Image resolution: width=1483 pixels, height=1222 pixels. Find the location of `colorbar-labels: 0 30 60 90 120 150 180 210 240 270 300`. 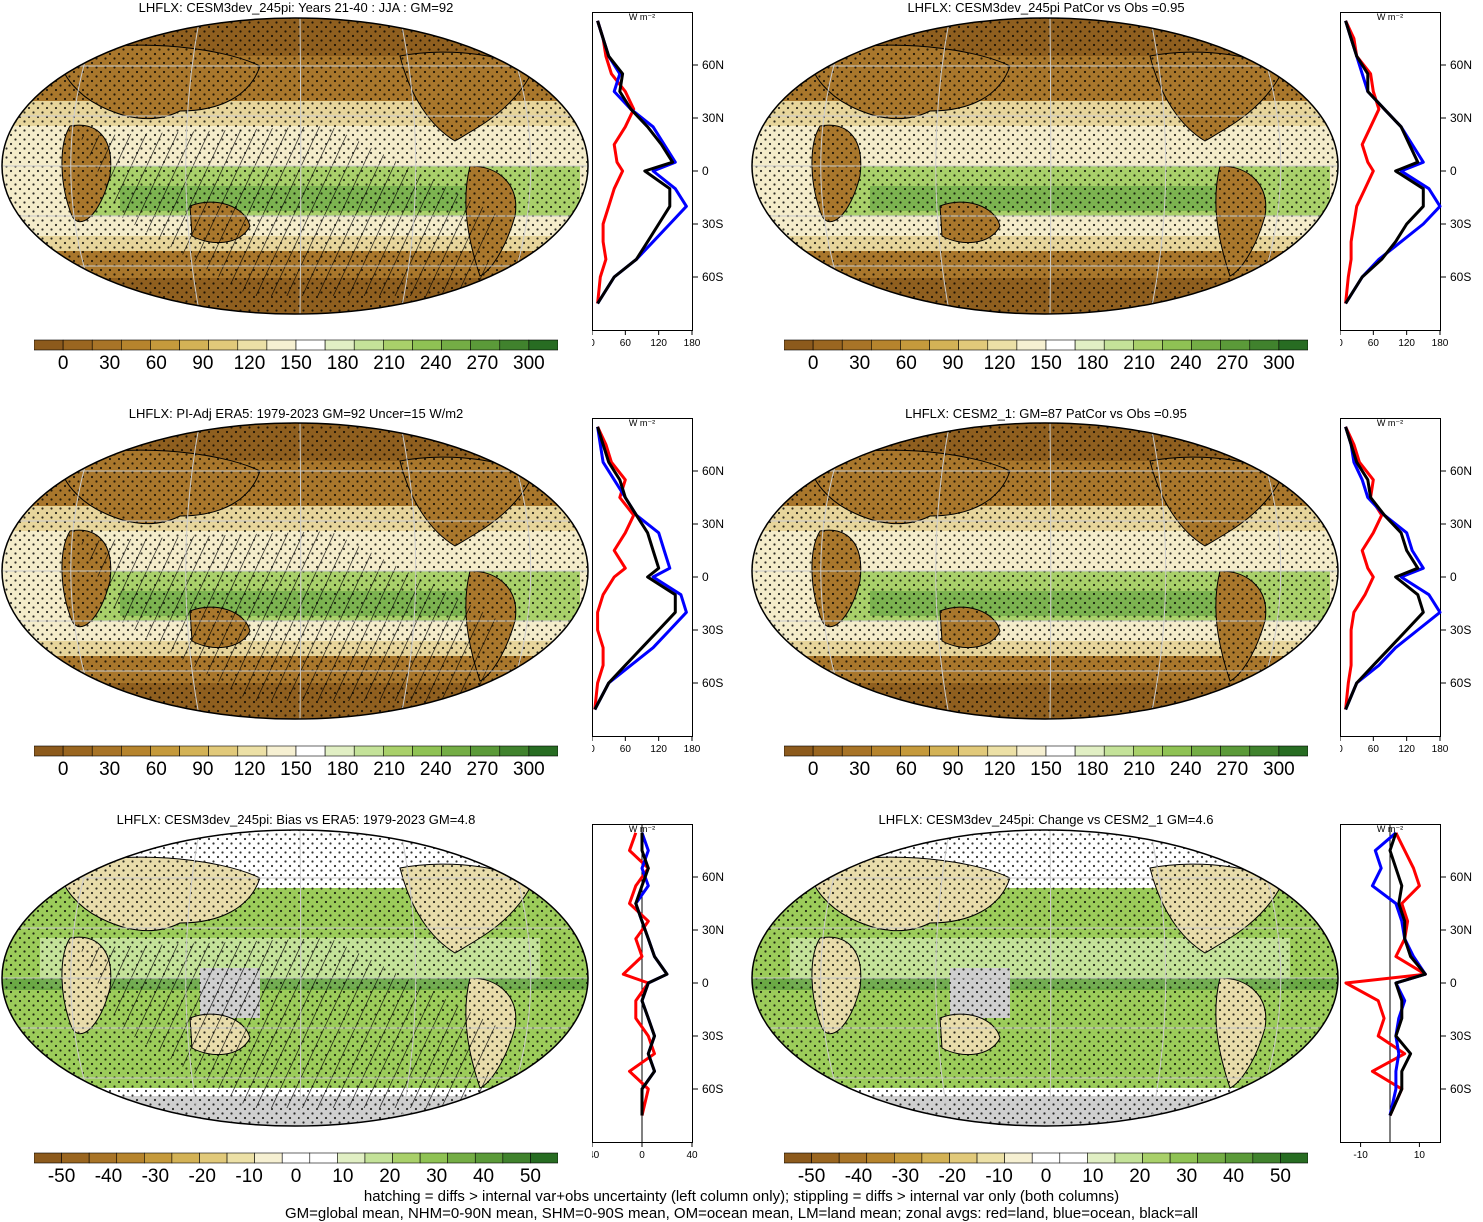

colorbar-labels: 0 30 60 90 120 150 180 210 240 270 300 is located at coordinates (296, 365).